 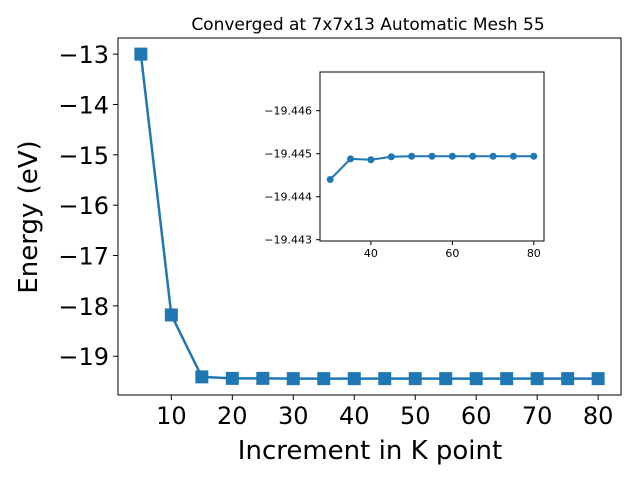 I want to click on inset-x-tick-label: 40, so click(x=371, y=253).